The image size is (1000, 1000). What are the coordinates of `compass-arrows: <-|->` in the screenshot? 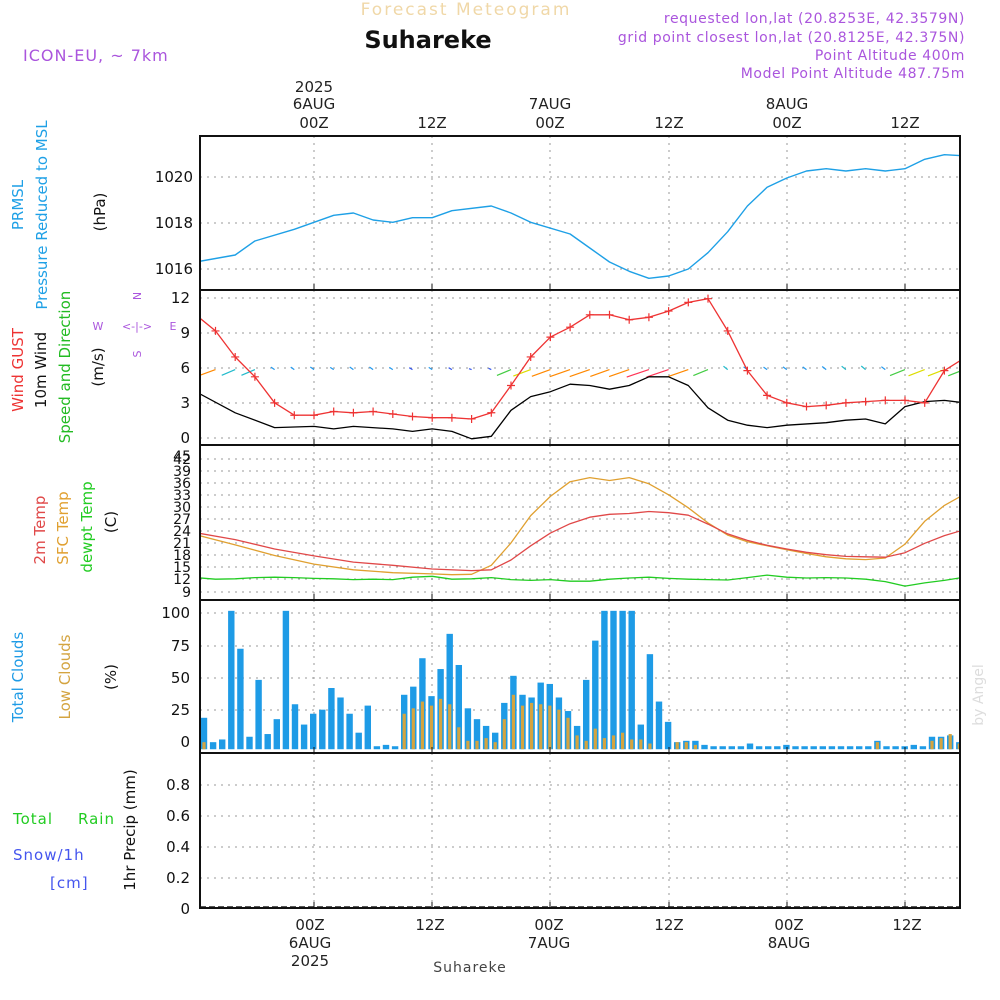 It's located at (137, 326).